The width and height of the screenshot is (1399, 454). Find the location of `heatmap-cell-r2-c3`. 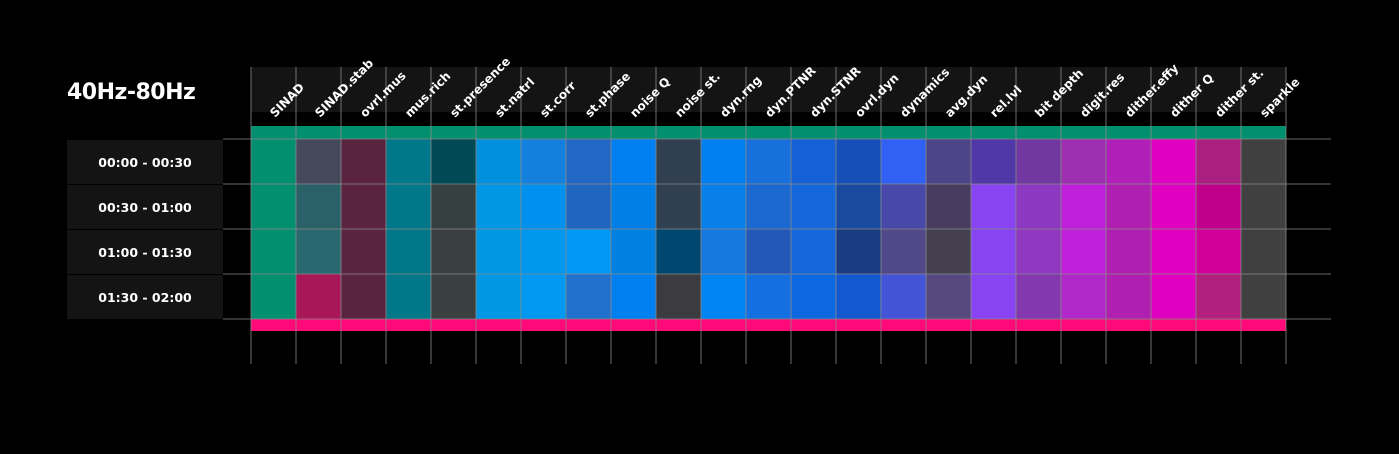

heatmap-cell-r2-c3 is located at coordinates (363, 206).